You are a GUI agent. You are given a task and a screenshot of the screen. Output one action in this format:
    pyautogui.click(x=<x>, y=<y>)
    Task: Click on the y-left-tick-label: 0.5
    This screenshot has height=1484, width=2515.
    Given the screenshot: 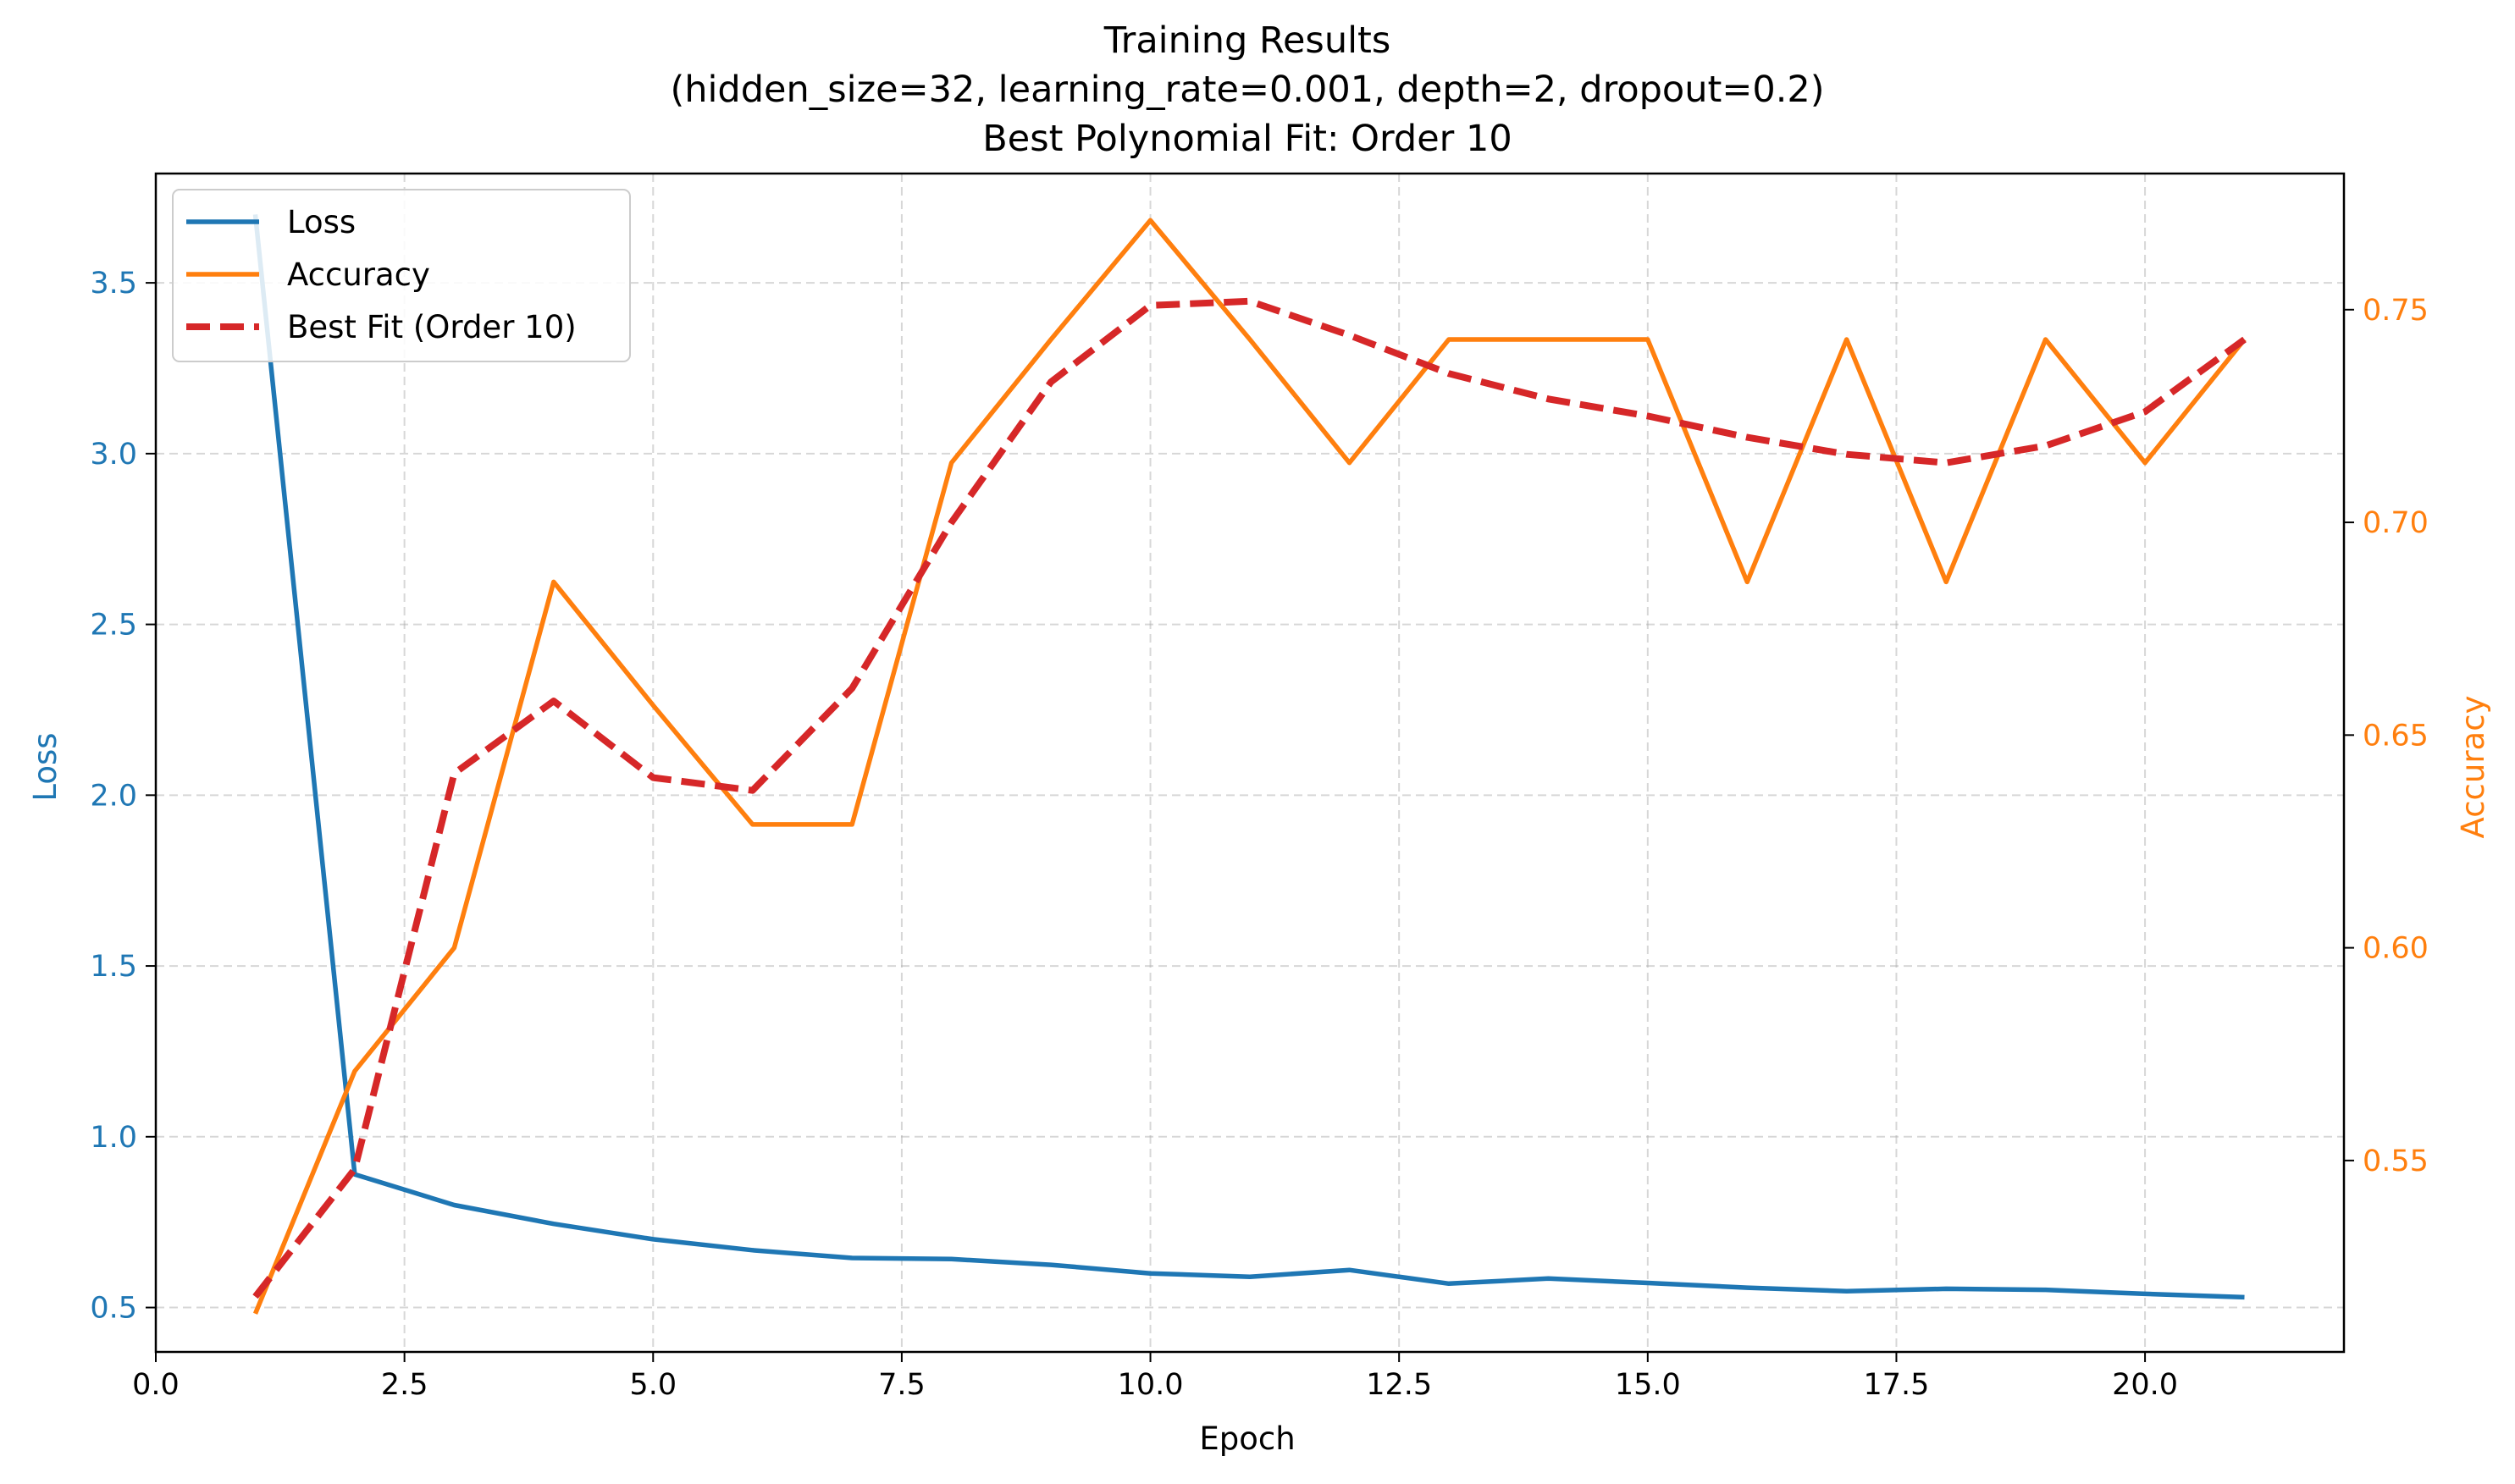 What is the action you would take?
    pyautogui.click(x=113, y=1309)
    